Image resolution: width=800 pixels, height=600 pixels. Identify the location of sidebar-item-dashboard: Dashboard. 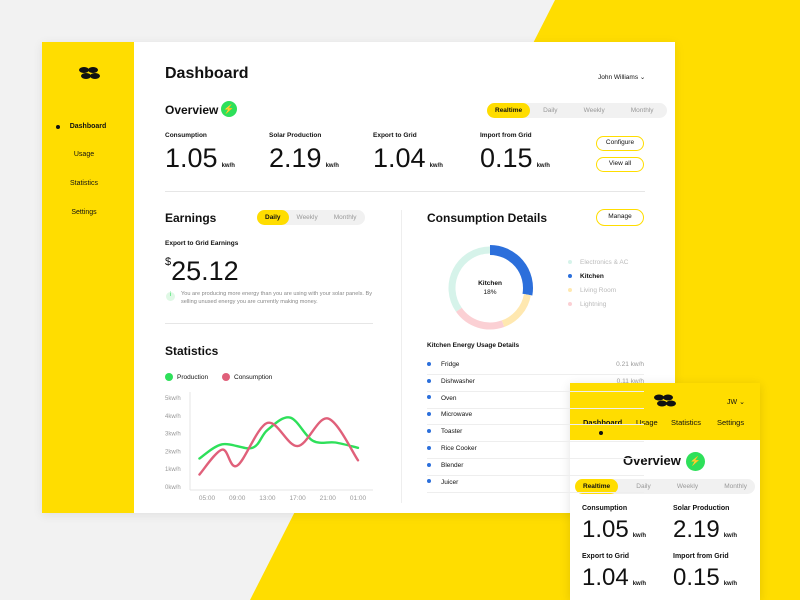
(88, 126).